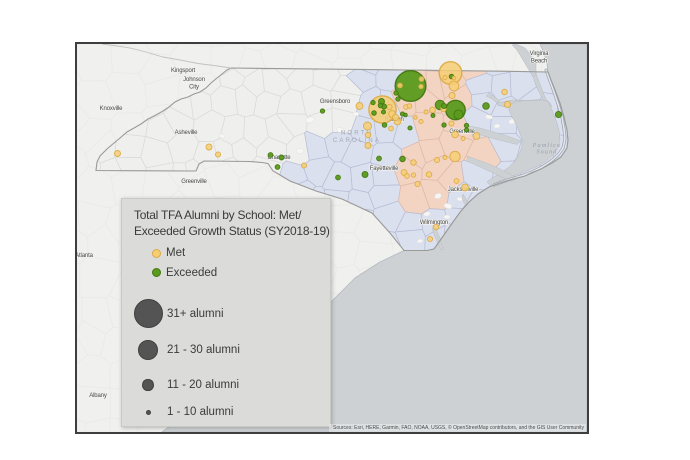 The height and width of the screenshot is (460, 690). What do you see at coordinates (384, 169) in the screenshot?
I see `map-label: Fayetteville` at bounding box center [384, 169].